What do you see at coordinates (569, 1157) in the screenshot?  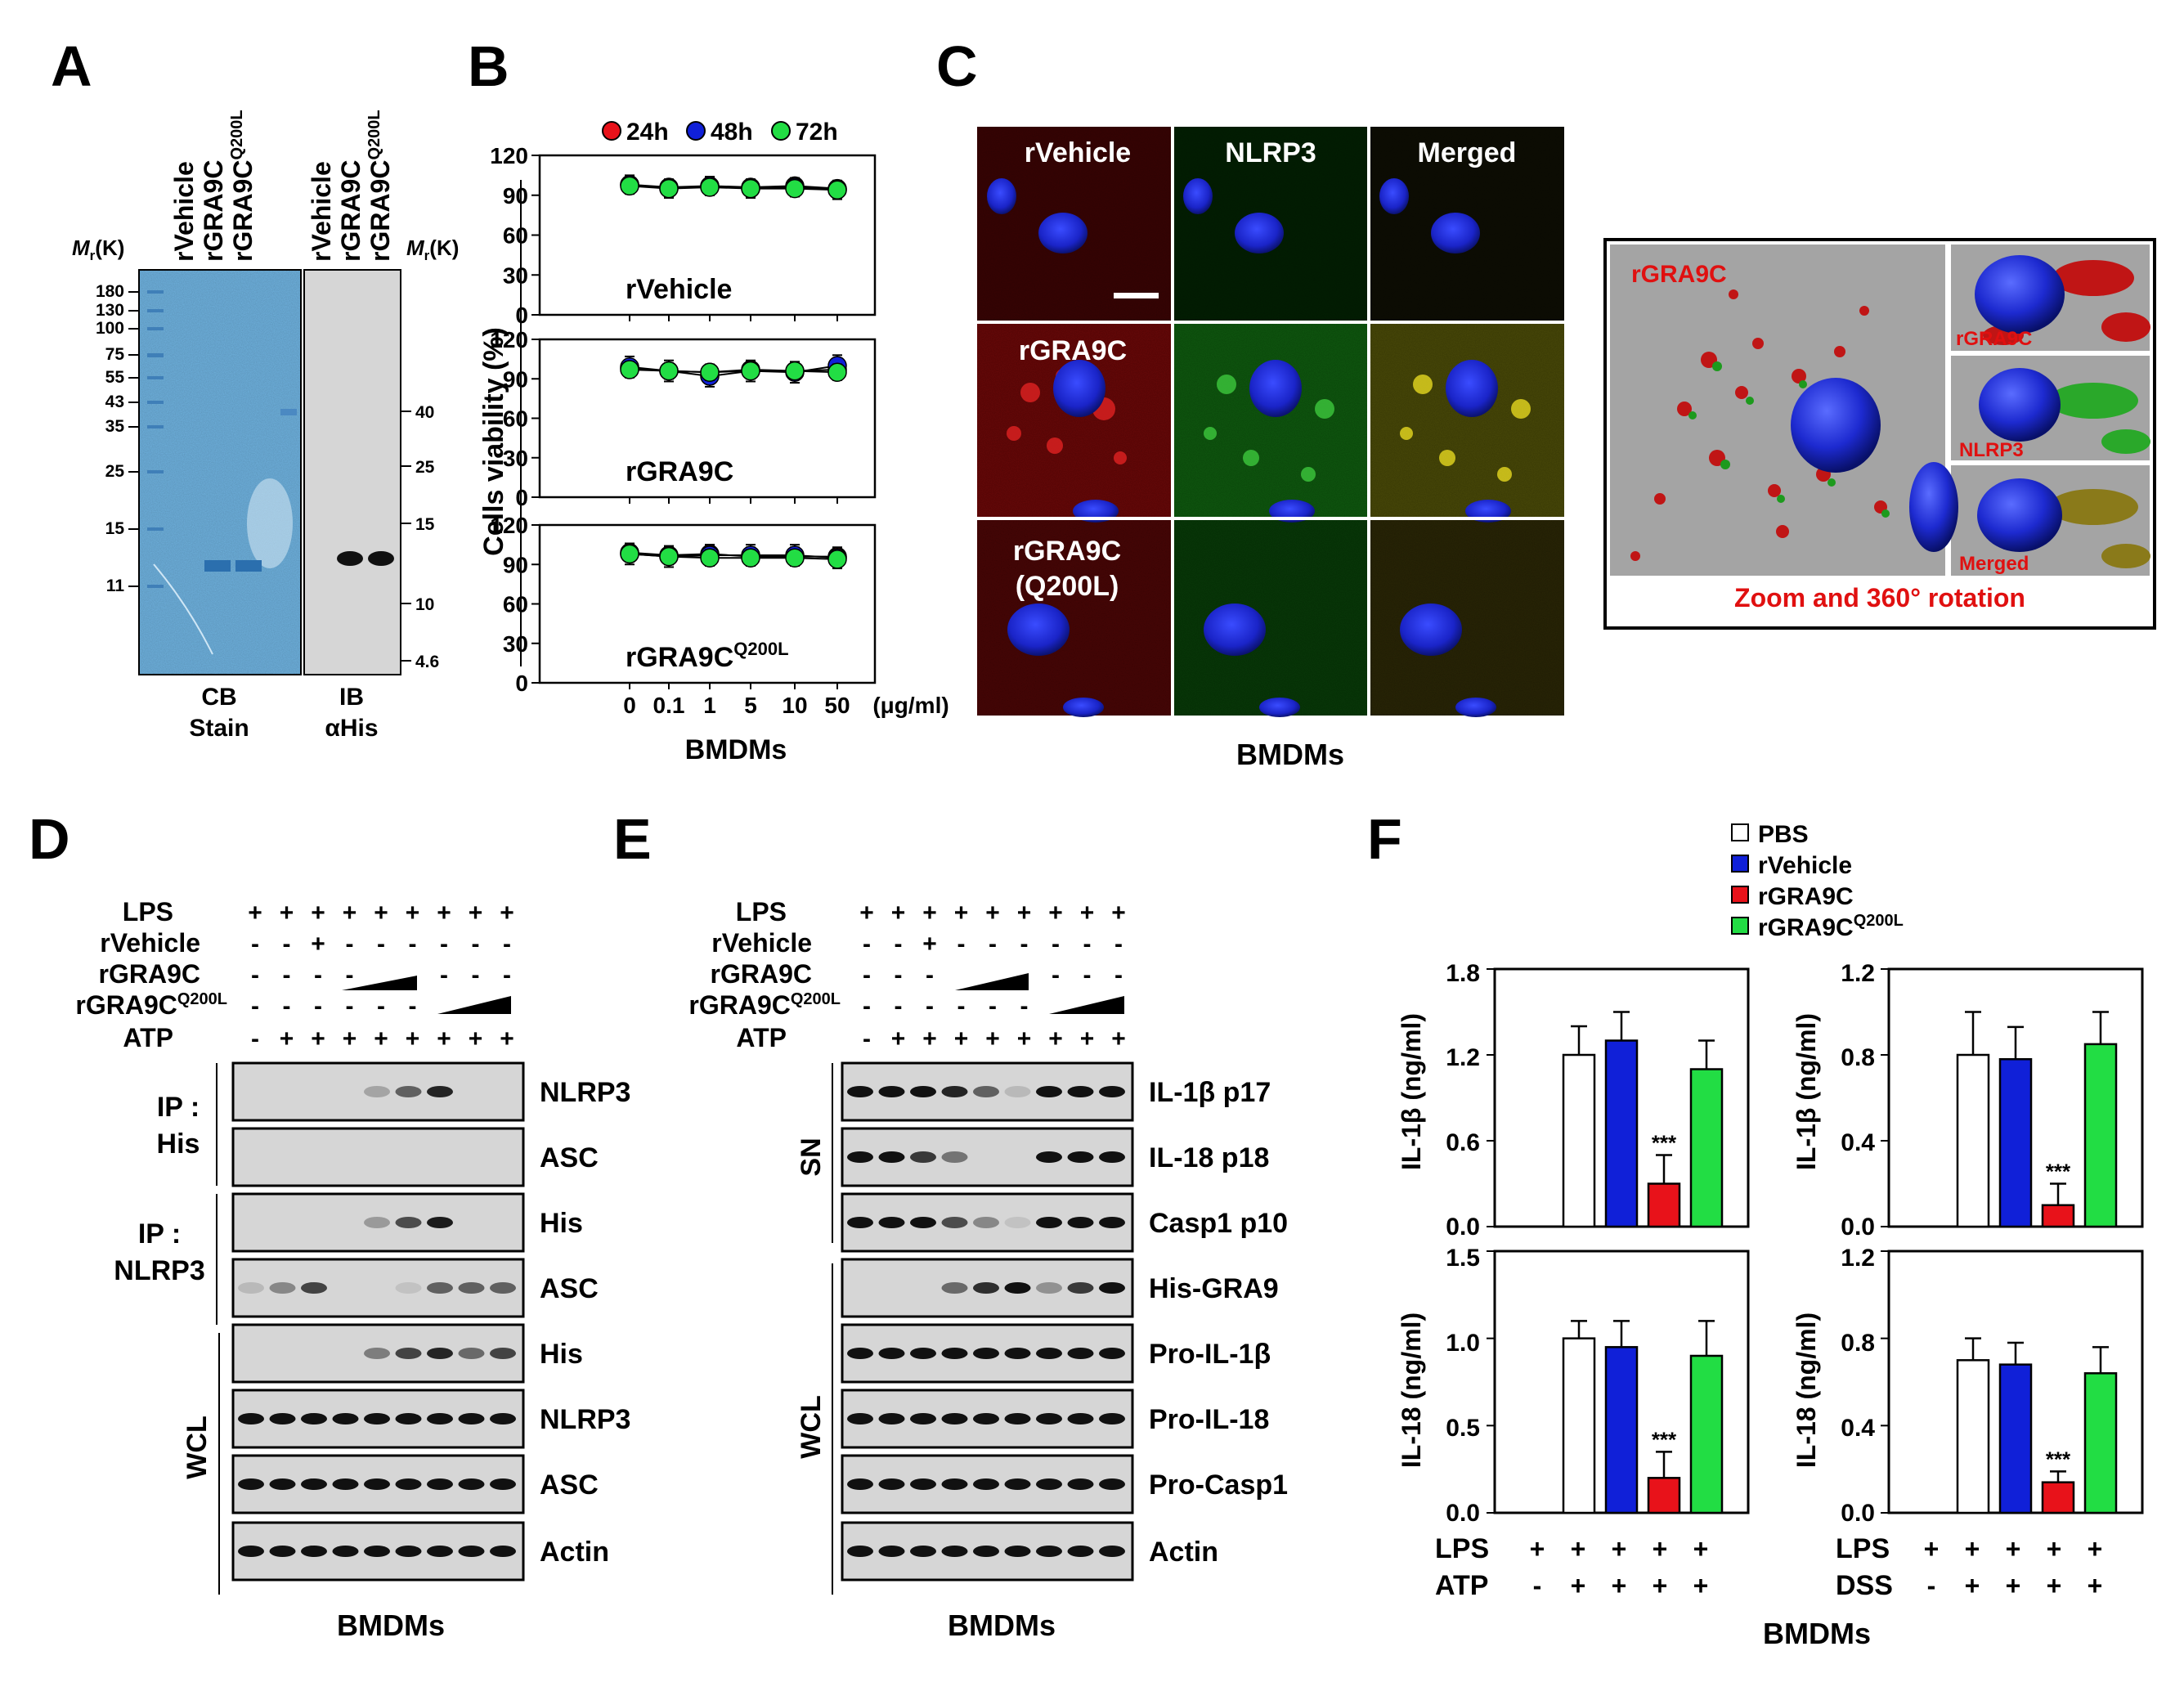 I see `blot-label: ASC` at bounding box center [569, 1157].